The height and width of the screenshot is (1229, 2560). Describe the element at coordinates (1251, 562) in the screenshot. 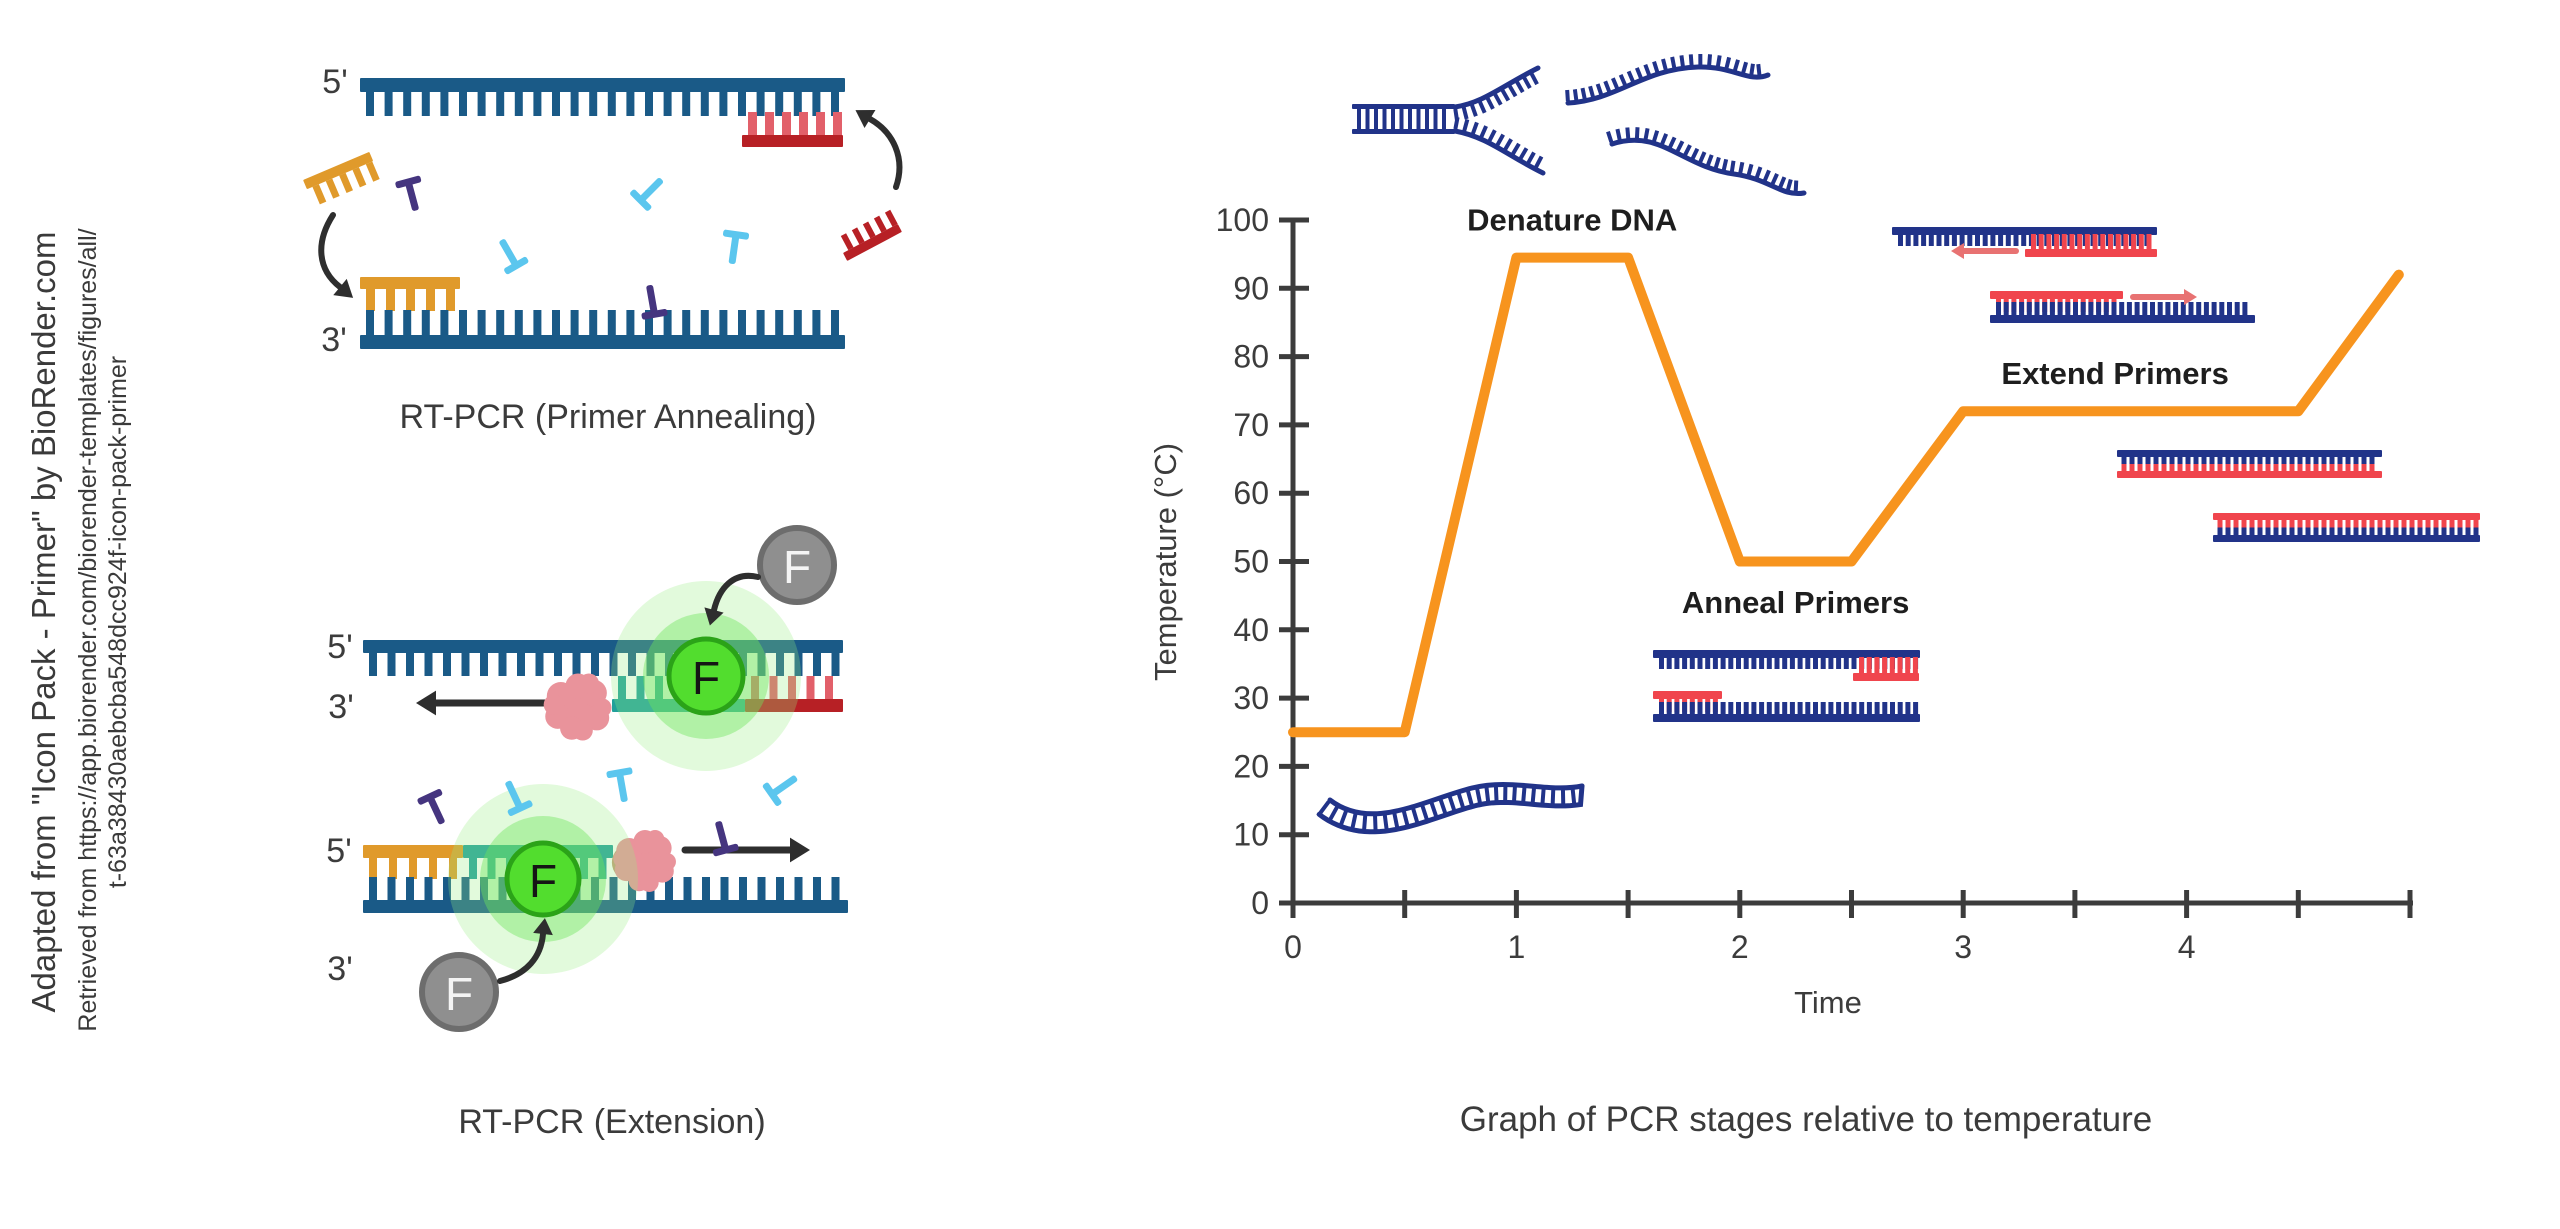

I see `y-tick-label: 50` at that location.